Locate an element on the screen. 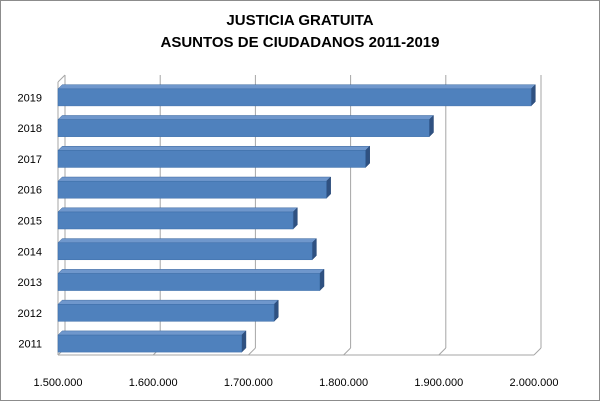 The image size is (600, 401). y-tick-label: 2019 is located at coordinates (30, 98).